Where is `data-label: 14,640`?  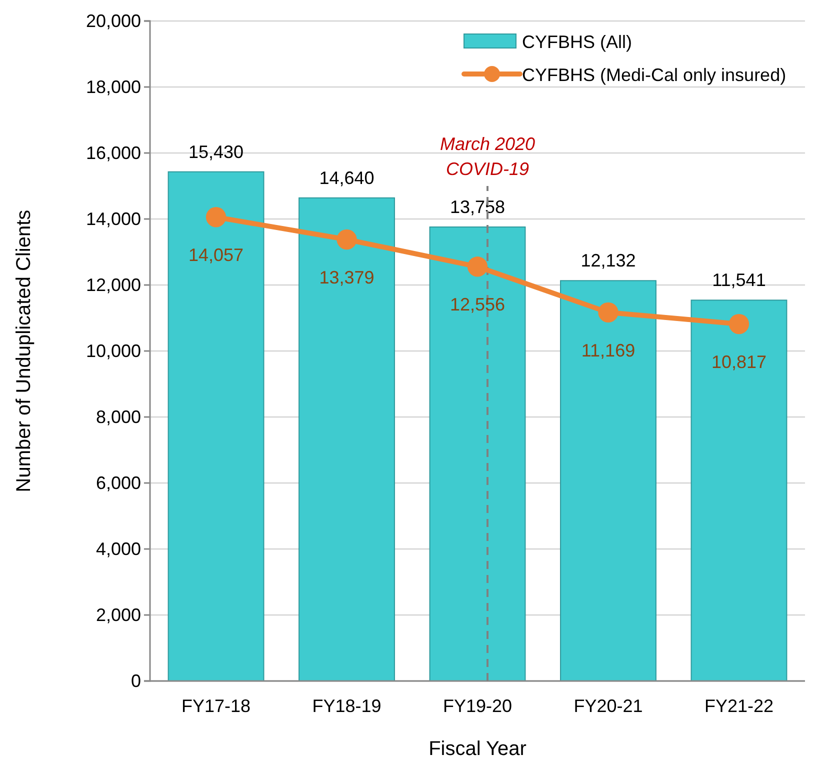
data-label: 14,640 is located at coordinates (346, 178).